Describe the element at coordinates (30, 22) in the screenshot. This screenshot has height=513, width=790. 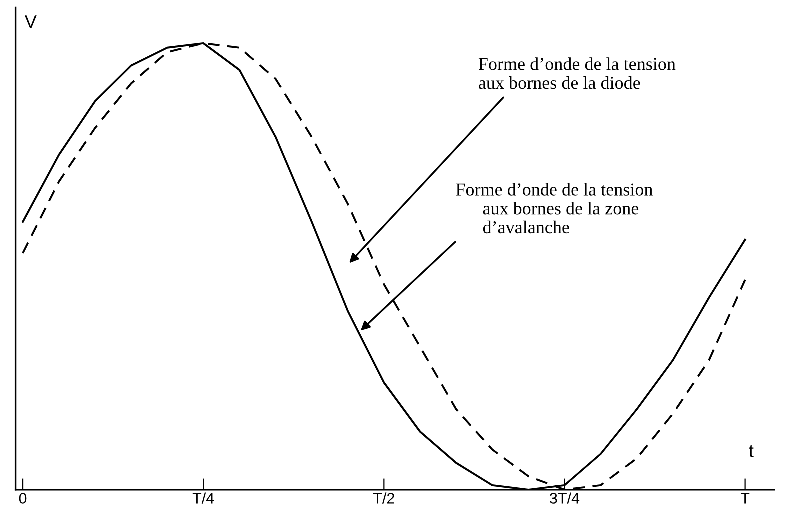
I see `y-axis-title: V` at that location.